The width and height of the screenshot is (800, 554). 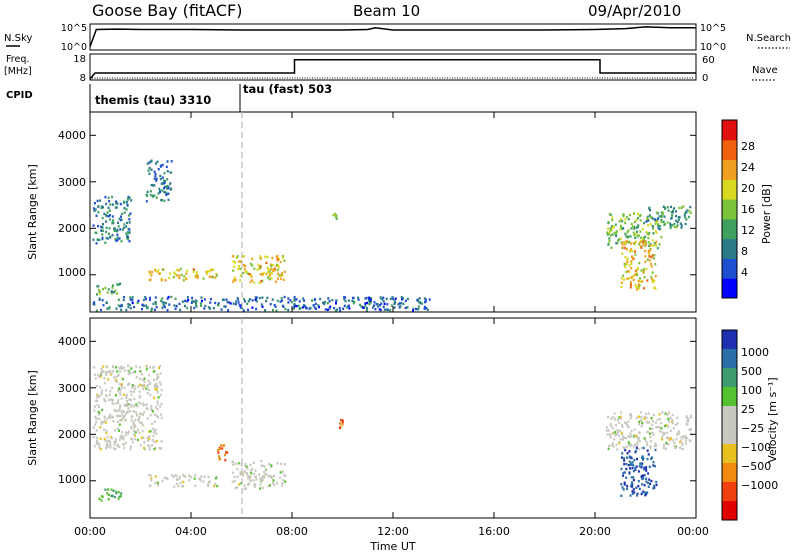 What do you see at coordinates (705, 78) in the screenshot?
I see `nave-right-tick-bottom: 0` at bounding box center [705, 78].